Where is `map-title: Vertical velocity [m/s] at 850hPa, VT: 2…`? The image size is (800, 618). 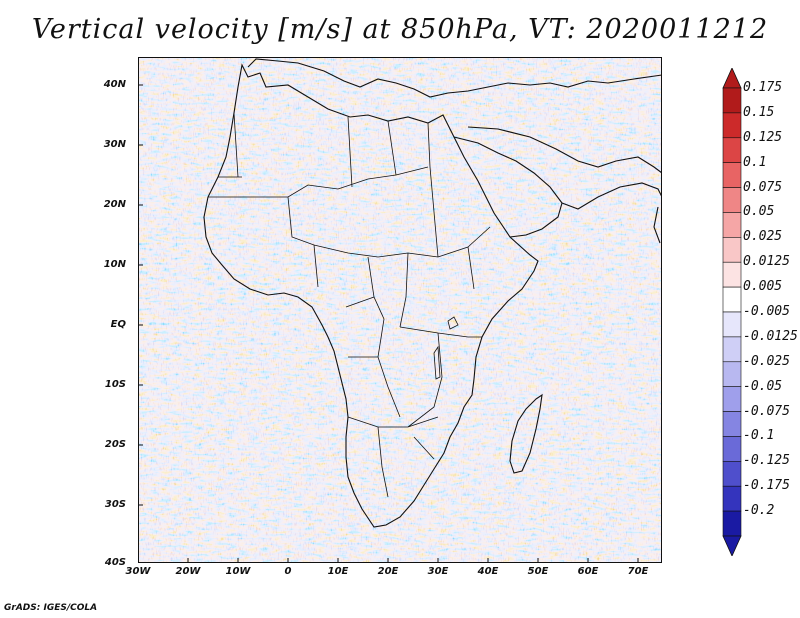
map-title: Vertical velocity [m/s] at 850hPa, VT: 2… is located at coordinates (400, 29).